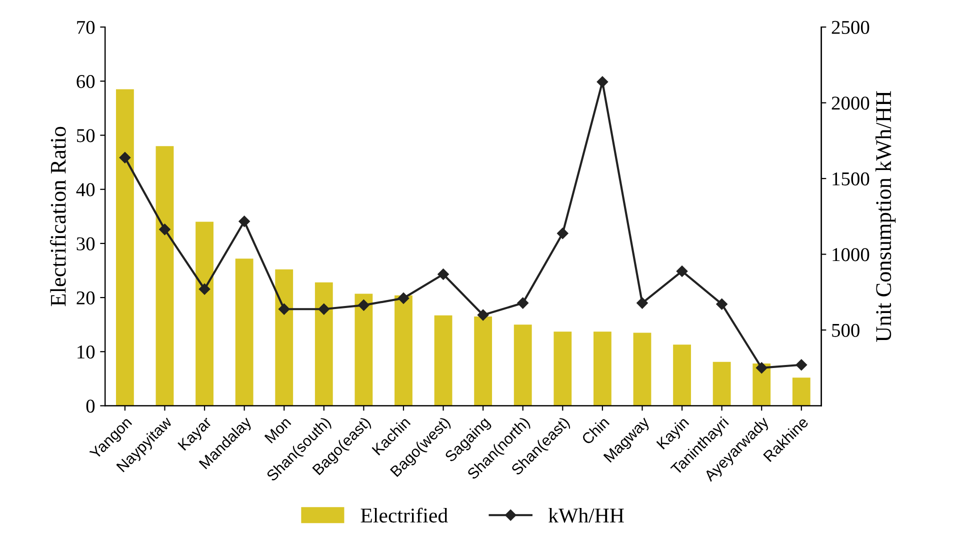 This screenshot has width=955, height=541. I want to click on y-tick-label: 20, so click(85, 297).